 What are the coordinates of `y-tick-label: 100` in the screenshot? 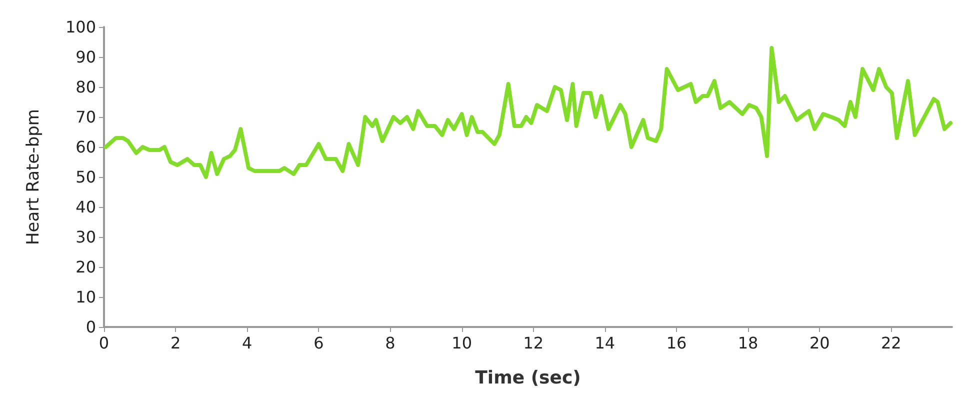 It's located at (80, 27).